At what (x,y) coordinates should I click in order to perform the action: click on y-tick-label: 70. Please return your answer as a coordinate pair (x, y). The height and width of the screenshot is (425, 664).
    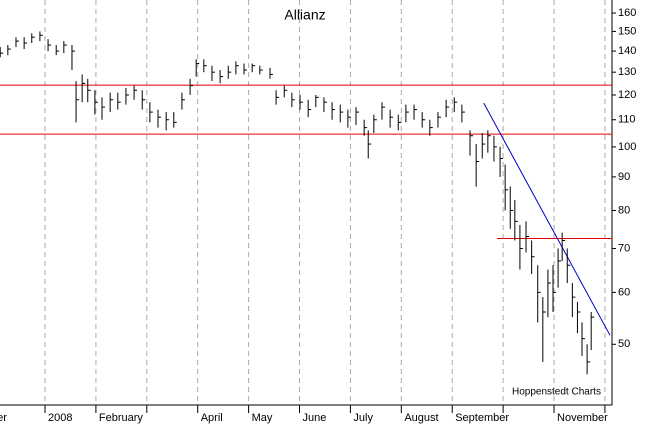
    Looking at the image, I should click on (624, 248).